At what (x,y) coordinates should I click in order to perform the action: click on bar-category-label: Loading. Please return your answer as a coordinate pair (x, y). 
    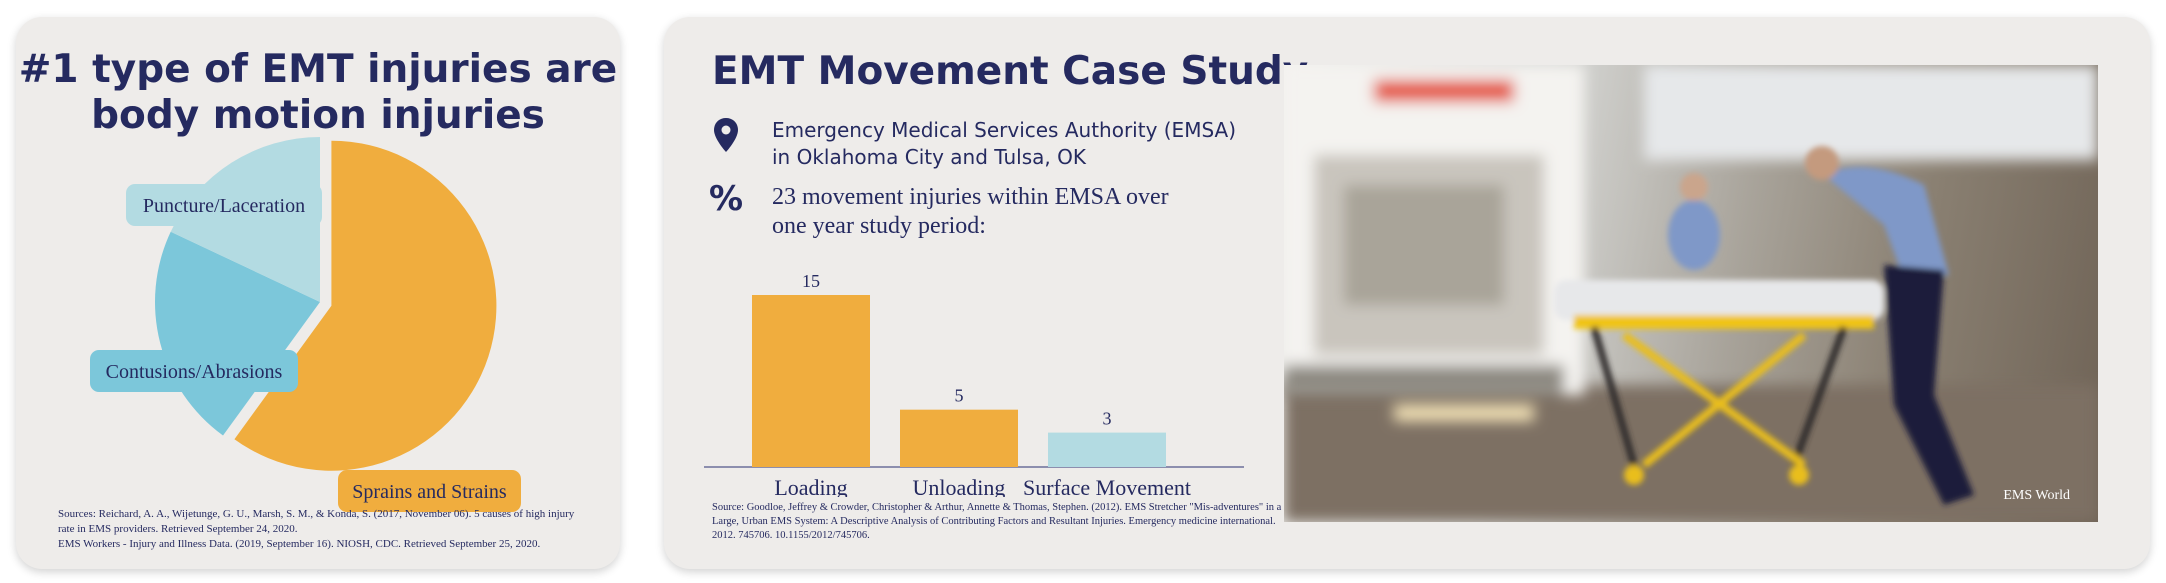
    Looking at the image, I should click on (810, 486).